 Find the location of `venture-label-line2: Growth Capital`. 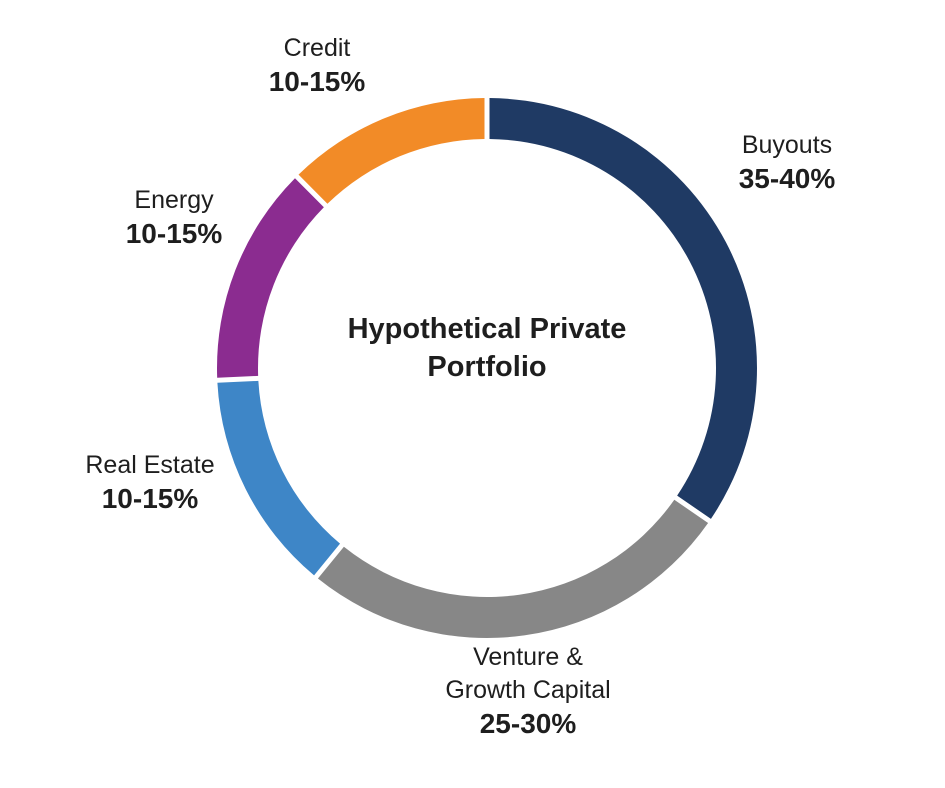

venture-label-line2: Growth Capital is located at coordinates (528, 690).